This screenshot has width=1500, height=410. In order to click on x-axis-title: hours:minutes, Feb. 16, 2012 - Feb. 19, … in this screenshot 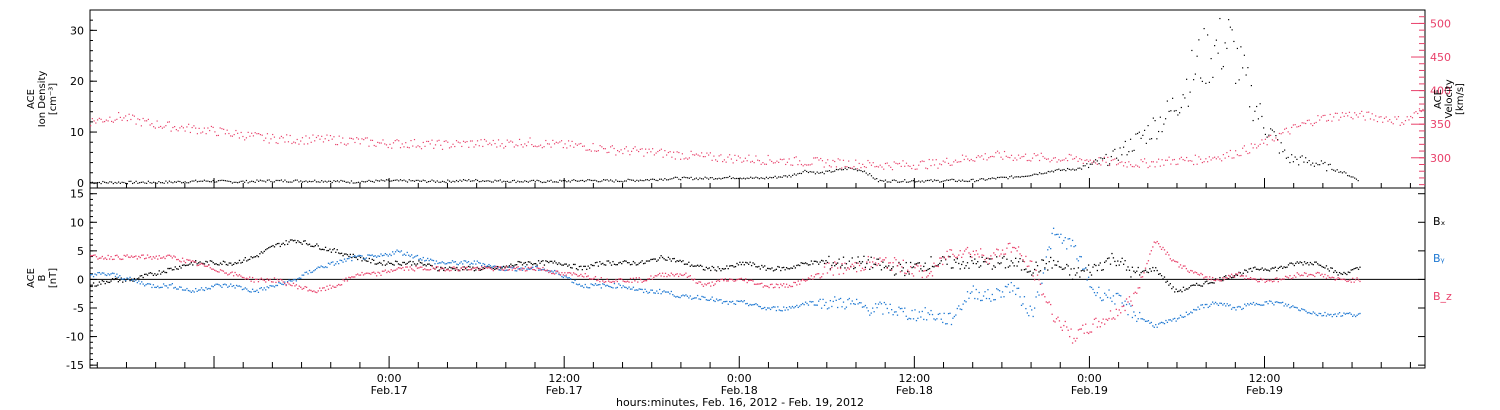, I will do `click(740, 402)`.